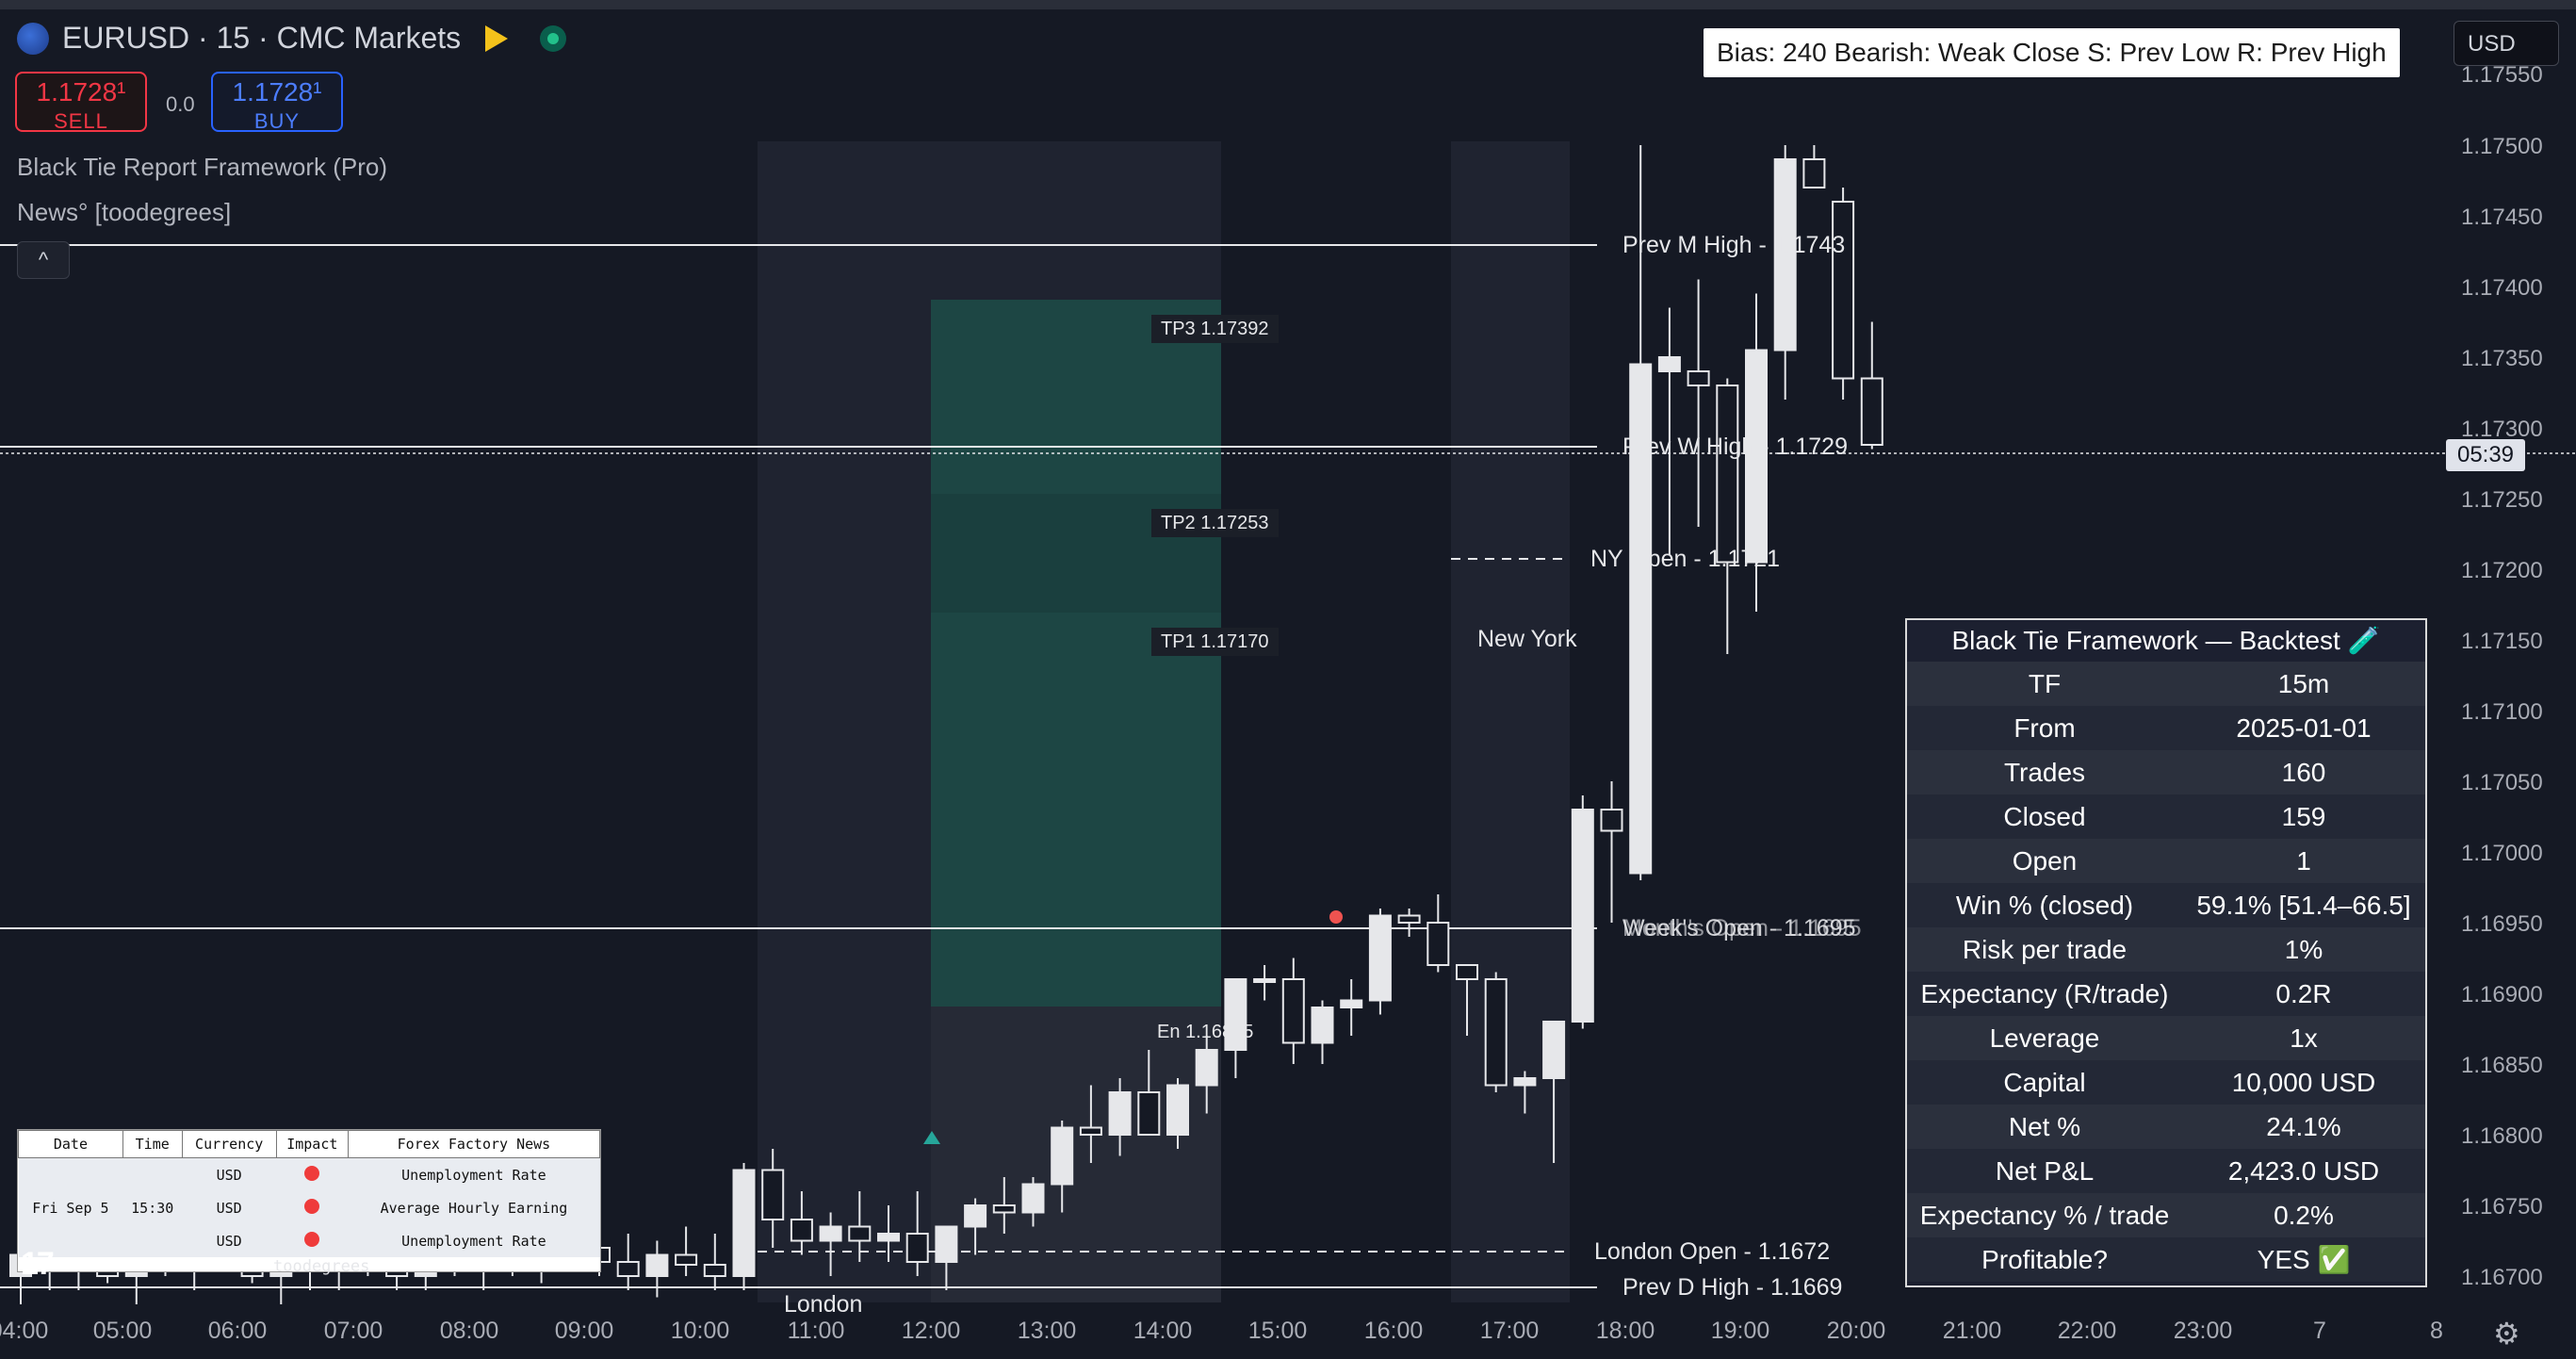 Image resolution: width=2576 pixels, height=1359 pixels. Describe the element at coordinates (1336, 917) in the screenshot. I see `signal-dot-icon` at that location.